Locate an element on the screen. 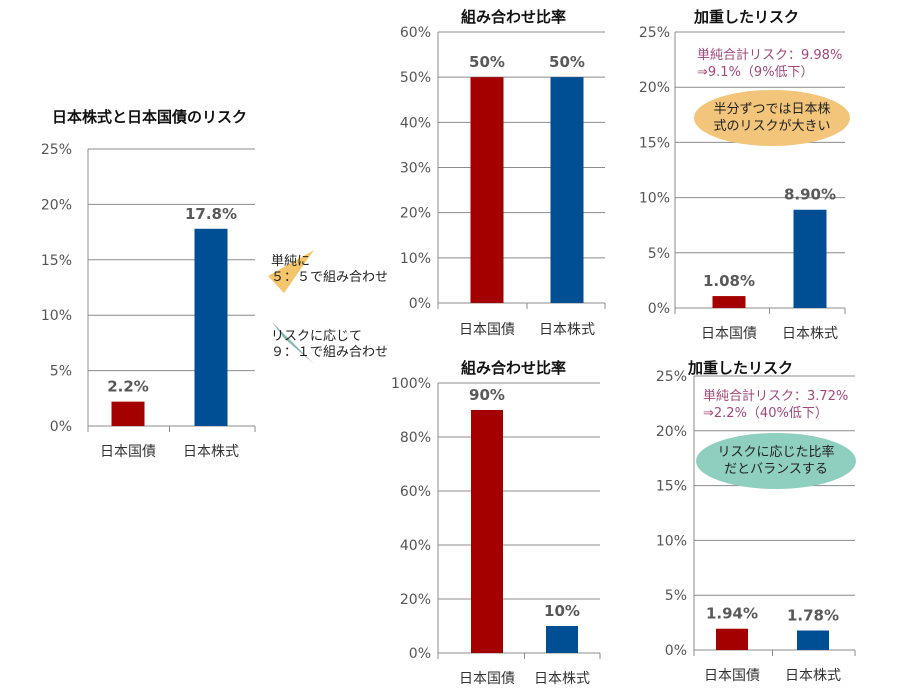  chart-mix1-ytick-label: 60% is located at coordinates (415, 33).